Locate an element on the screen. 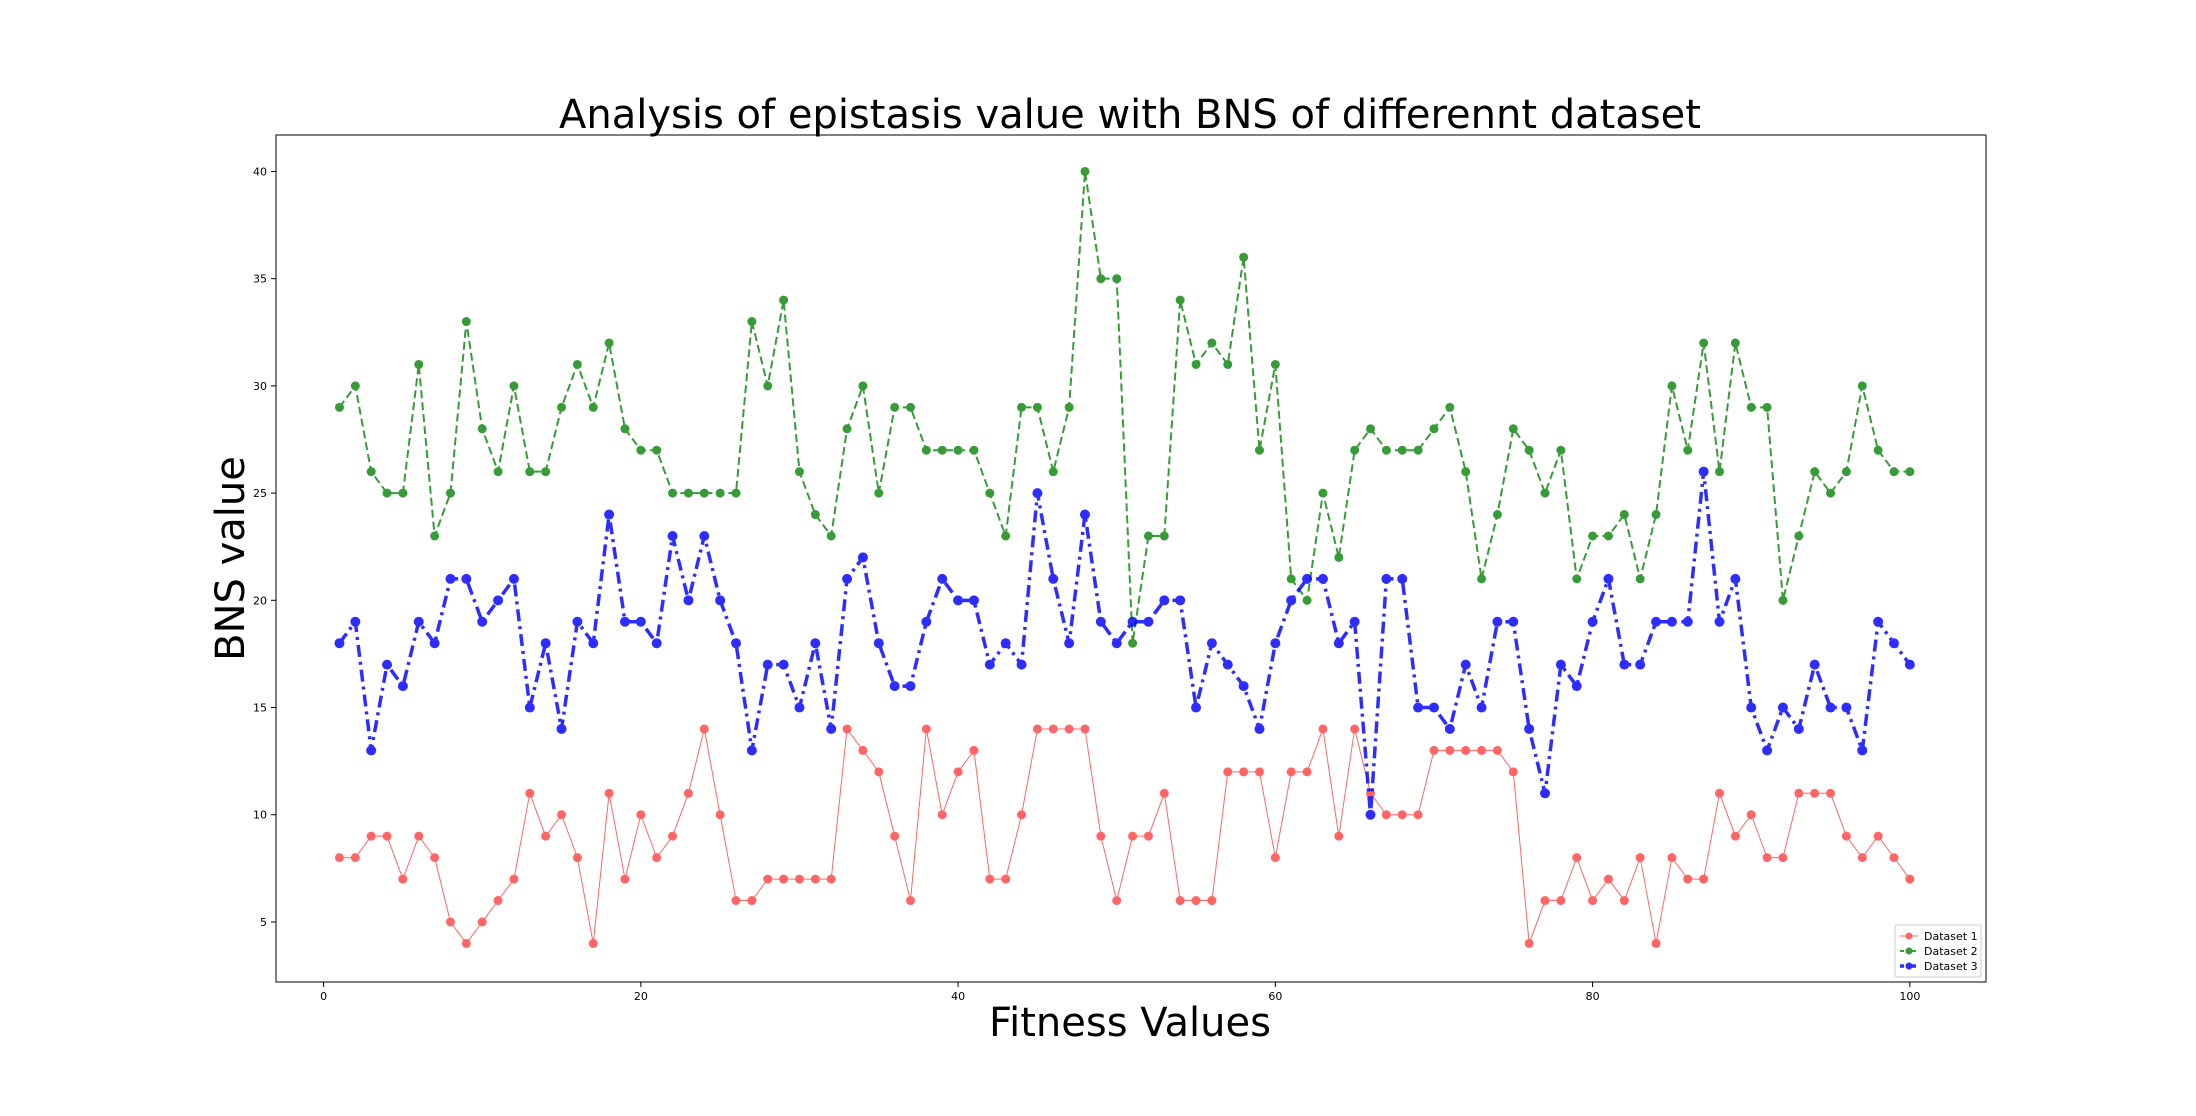 Image resolution: width=2196 pixels, height=1116 pixels. y-tick-label: 25 is located at coordinates (260, 493).